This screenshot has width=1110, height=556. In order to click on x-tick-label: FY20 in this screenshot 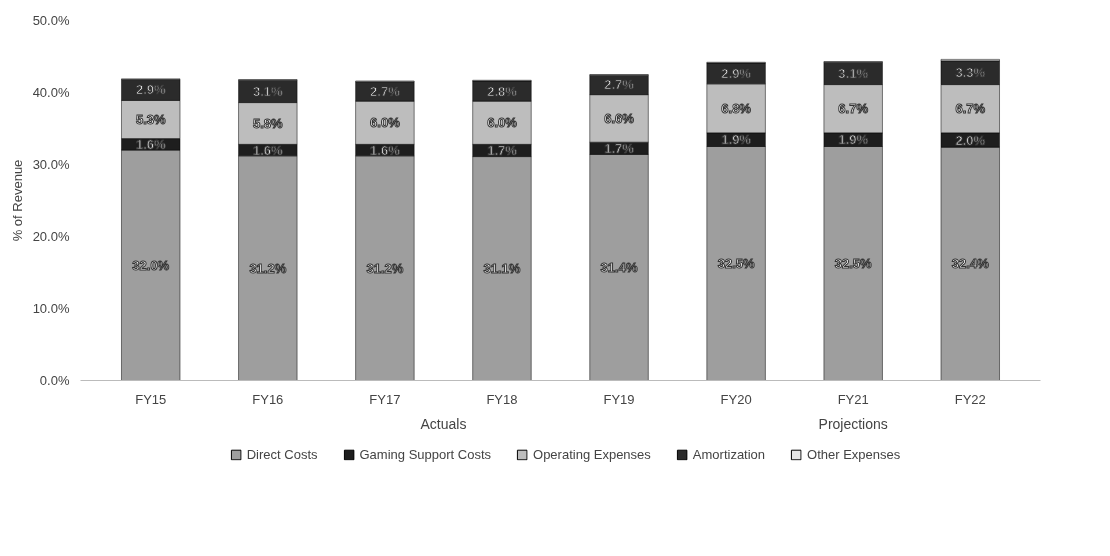, I will do `click(736, 399)`.